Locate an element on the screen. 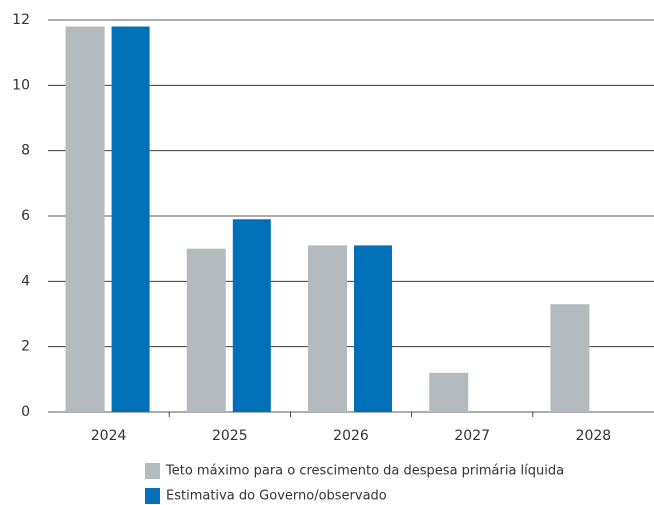 The width and height of the screenshot is (654, 505). y-tick-label: 6 is located at coordinates (25, 216).